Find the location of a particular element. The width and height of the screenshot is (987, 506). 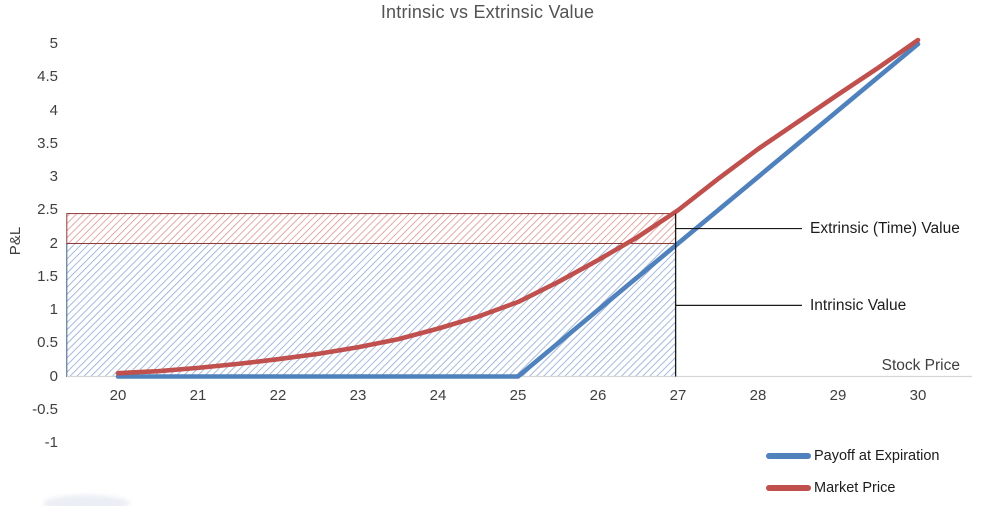

y-tick-label: 1 is located at coordinates (53, 309).